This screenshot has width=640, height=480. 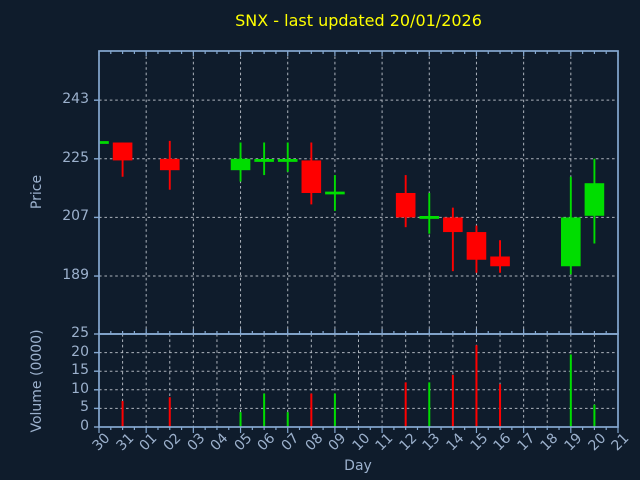 I want to click on volume-axis-label: Volume (0000), so click(x=37, y=381).